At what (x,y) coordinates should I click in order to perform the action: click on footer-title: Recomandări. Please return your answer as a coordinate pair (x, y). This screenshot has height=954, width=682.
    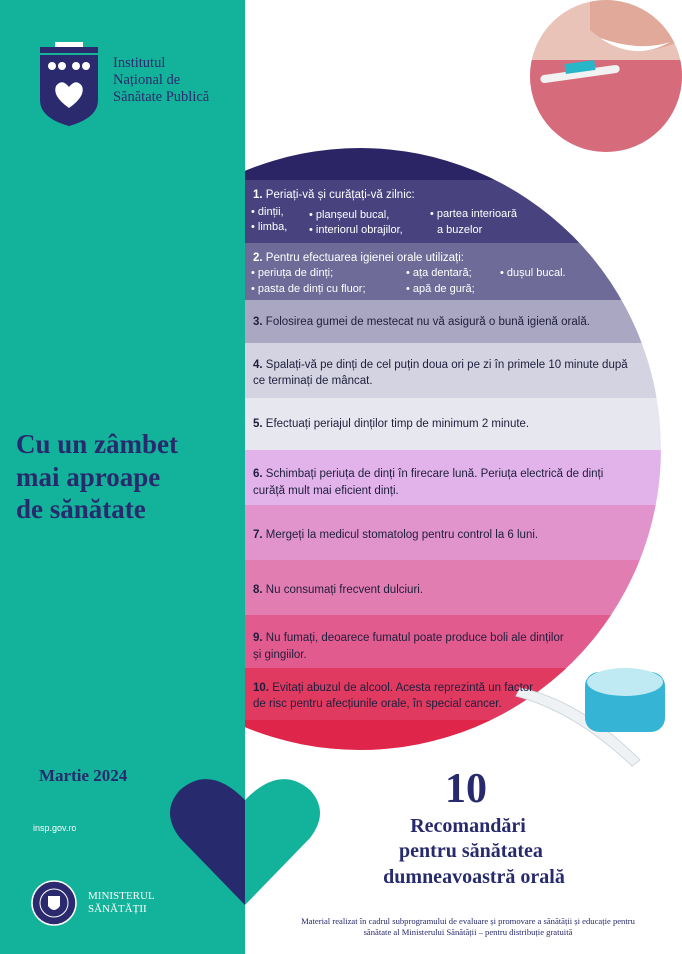
    Looking at the image, I should click on (468, 826).